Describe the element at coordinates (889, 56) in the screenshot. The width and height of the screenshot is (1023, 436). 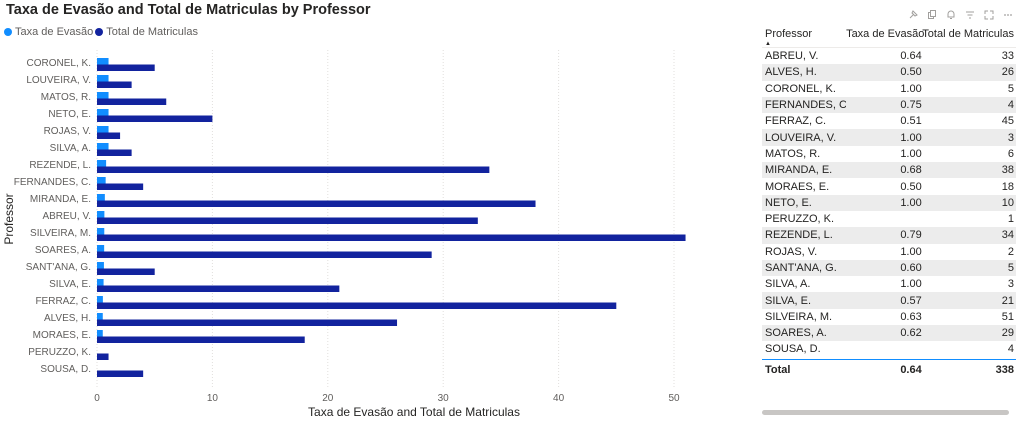
I see `table-row: ABREU, V. 0.64 33` at that location.